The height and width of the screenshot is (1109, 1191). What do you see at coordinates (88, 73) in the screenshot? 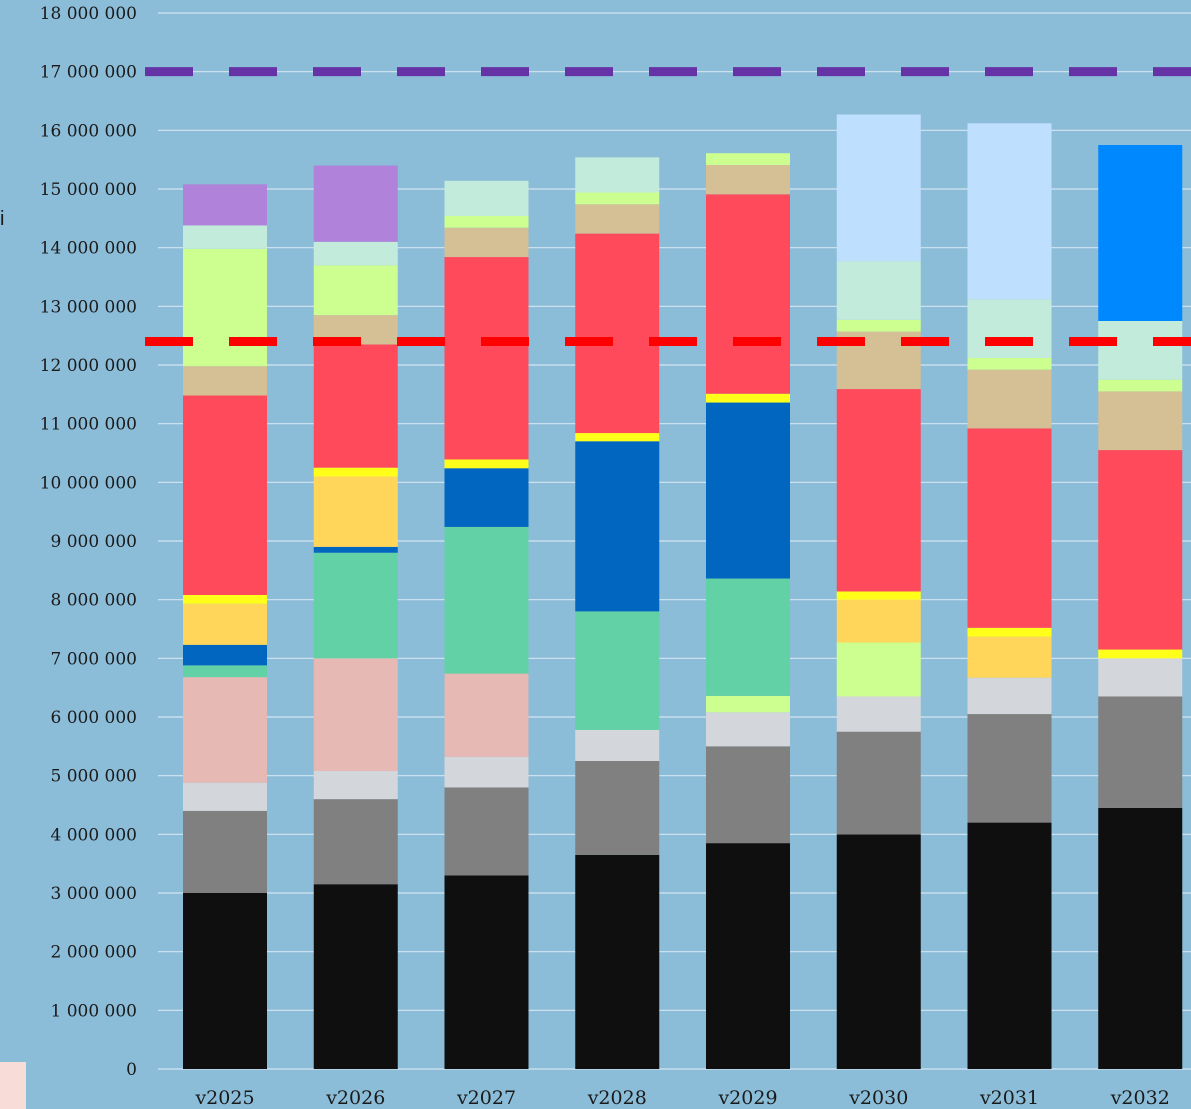
I see `y-tick-label: 17 000 000` at bounding box center [88, 73].